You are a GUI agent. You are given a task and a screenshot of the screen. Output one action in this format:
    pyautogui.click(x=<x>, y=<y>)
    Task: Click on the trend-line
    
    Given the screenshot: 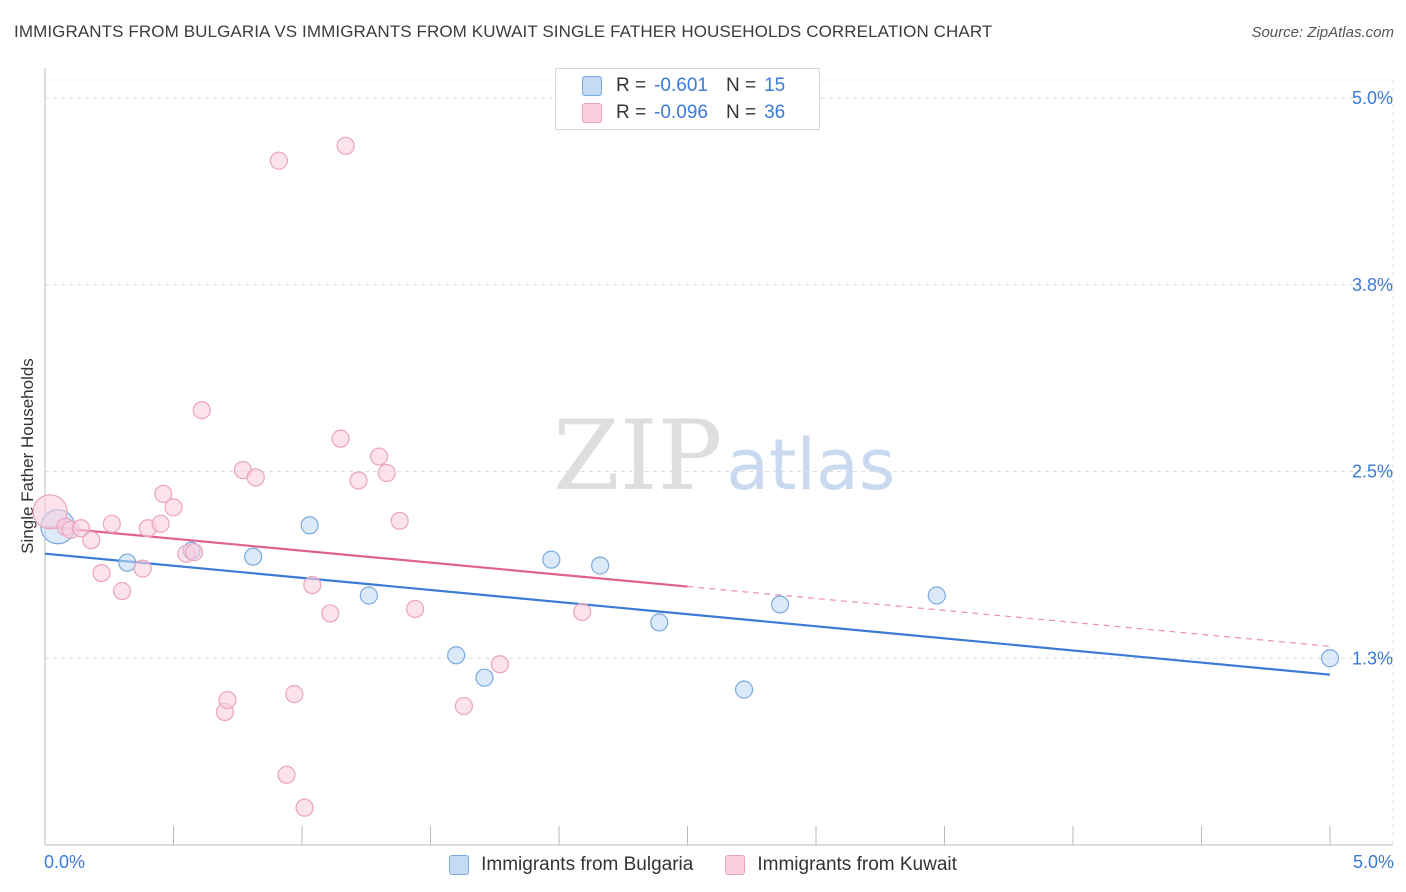 What is the action you would take?
    pyautogui.click(x=687, y=614)
    